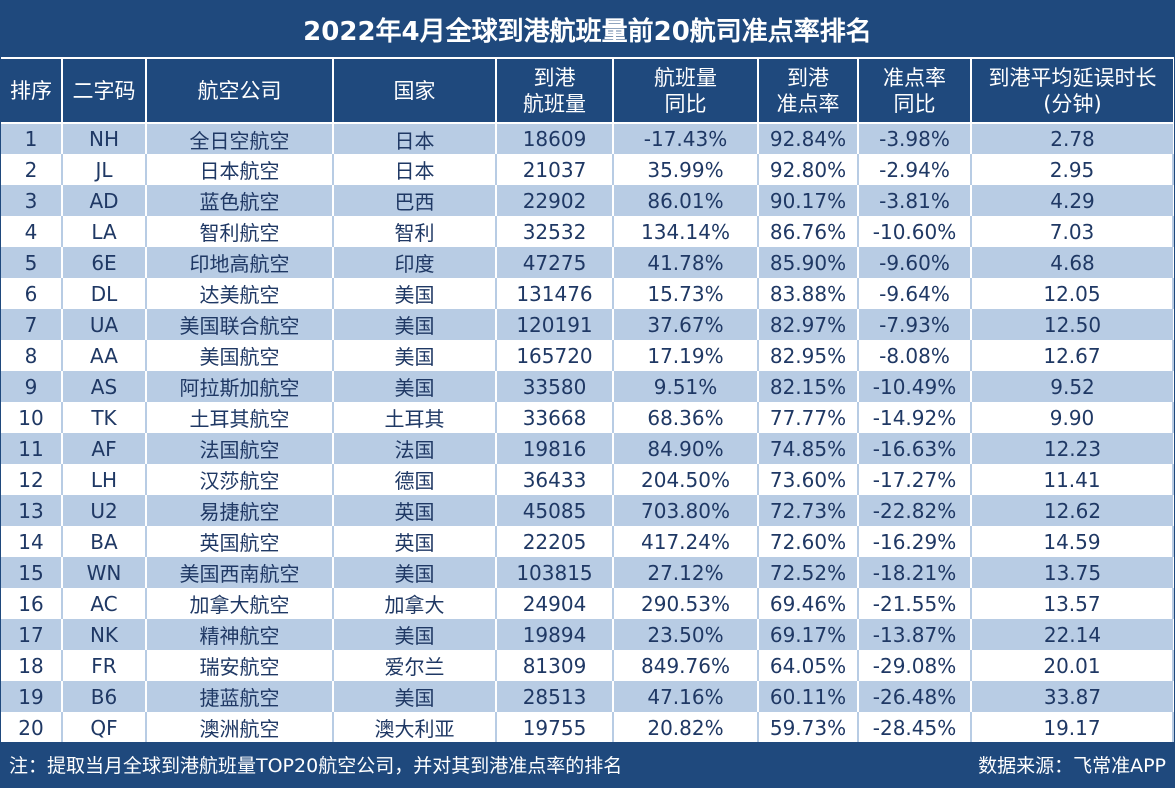  I want to click on table-cell: 18609, so click(555, 138).